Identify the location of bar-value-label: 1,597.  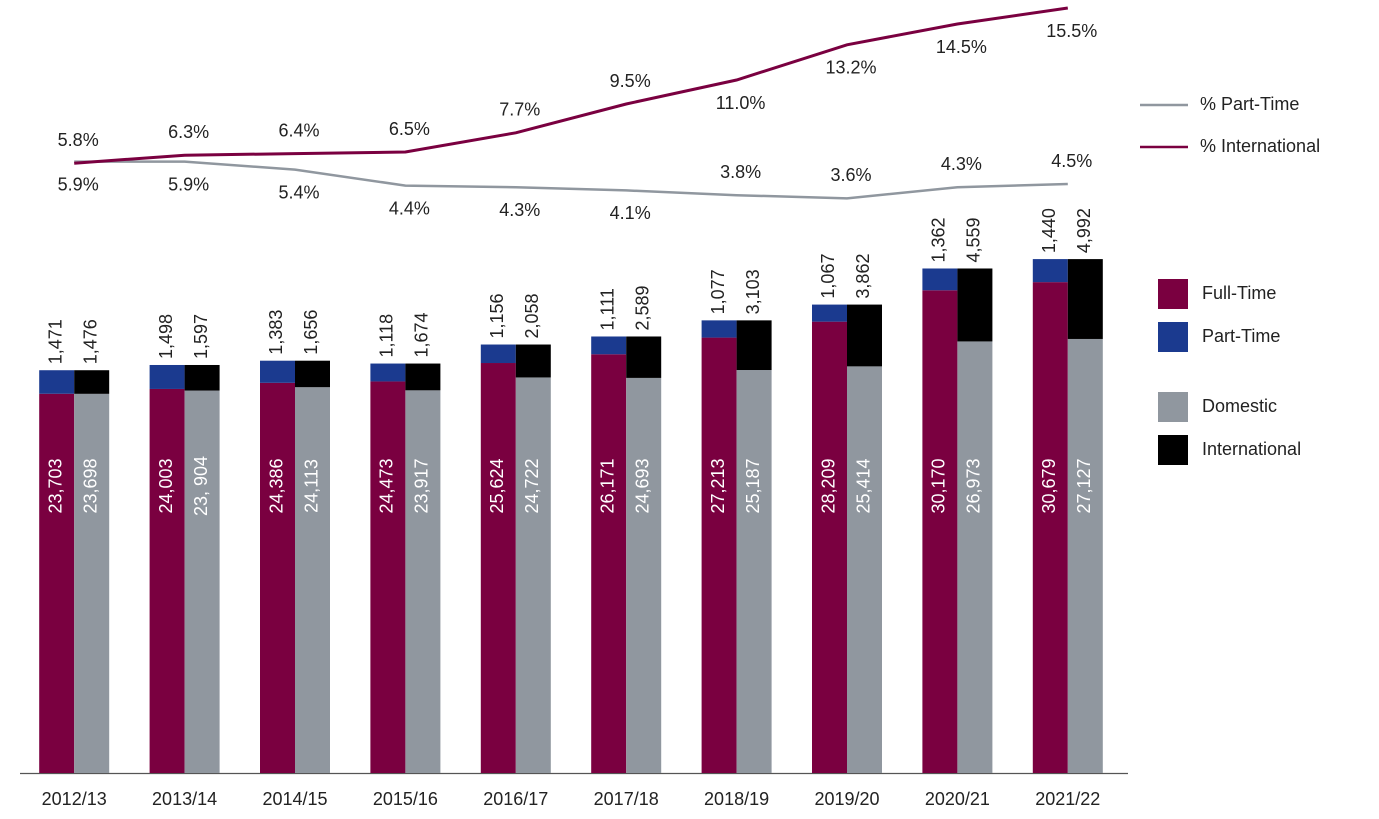
(201, 336).